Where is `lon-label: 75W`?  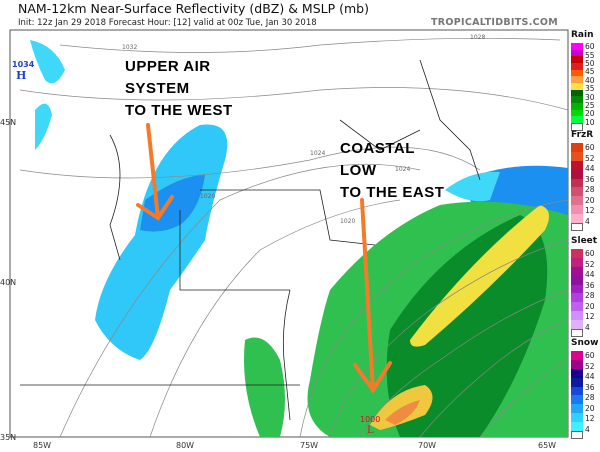 lon-label: 75W is located at coordinates (309, 445).